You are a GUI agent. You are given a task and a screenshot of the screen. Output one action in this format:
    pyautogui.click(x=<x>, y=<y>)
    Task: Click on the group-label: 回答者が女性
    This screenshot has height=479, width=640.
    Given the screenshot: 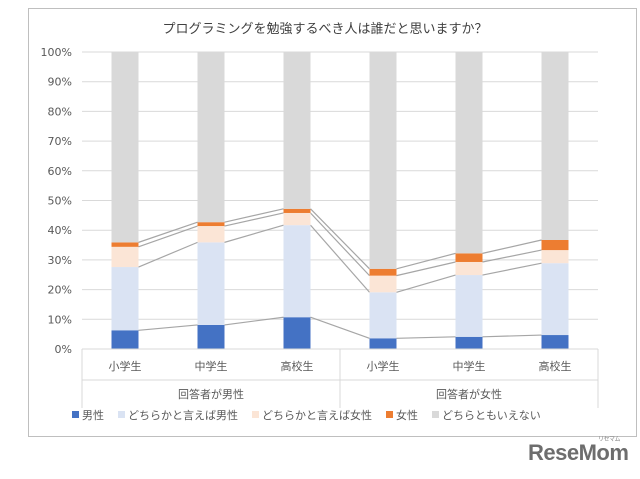 What is the action you would take?
    pyautogui.click(x=469, y=394)
    